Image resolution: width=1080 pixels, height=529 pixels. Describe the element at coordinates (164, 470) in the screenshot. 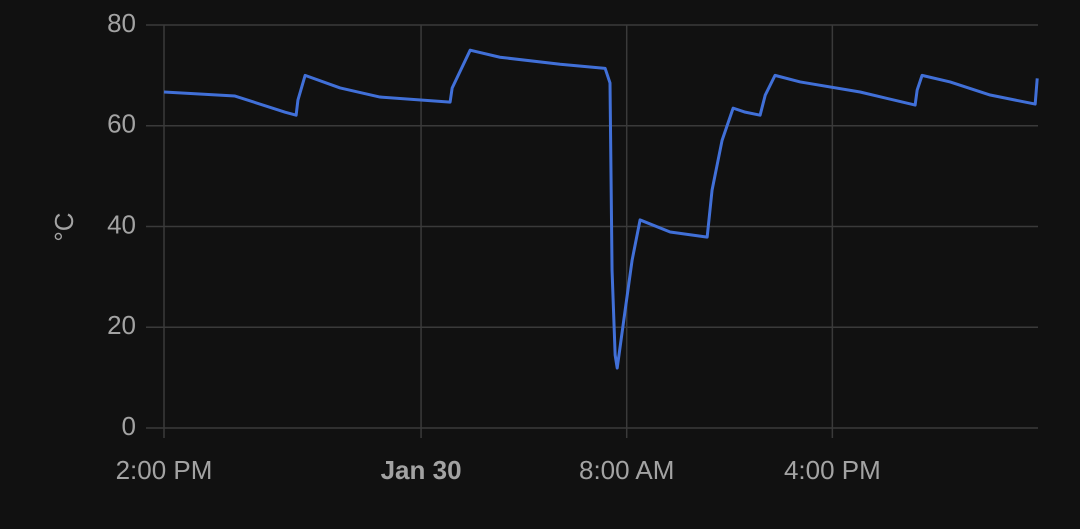

I see `x-tick-label: 2:00 PM` at that location.